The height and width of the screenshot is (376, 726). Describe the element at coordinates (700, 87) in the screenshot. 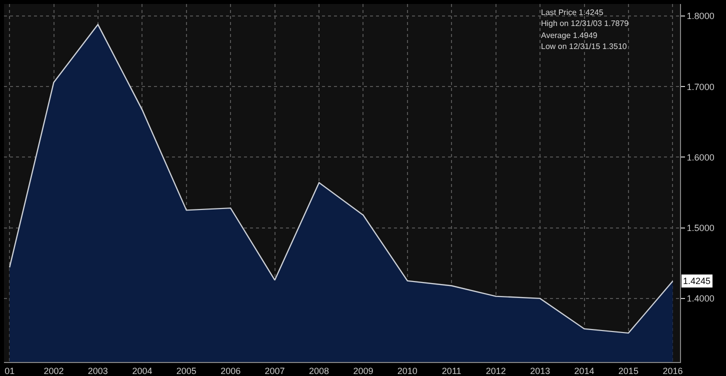

I see `y-tick-label: 1.7000` at that location.